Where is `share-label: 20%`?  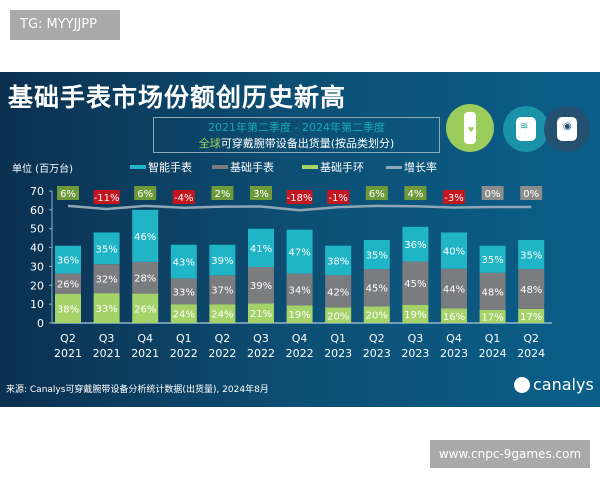
share-label: 20% is located at coordinates (338, 316).